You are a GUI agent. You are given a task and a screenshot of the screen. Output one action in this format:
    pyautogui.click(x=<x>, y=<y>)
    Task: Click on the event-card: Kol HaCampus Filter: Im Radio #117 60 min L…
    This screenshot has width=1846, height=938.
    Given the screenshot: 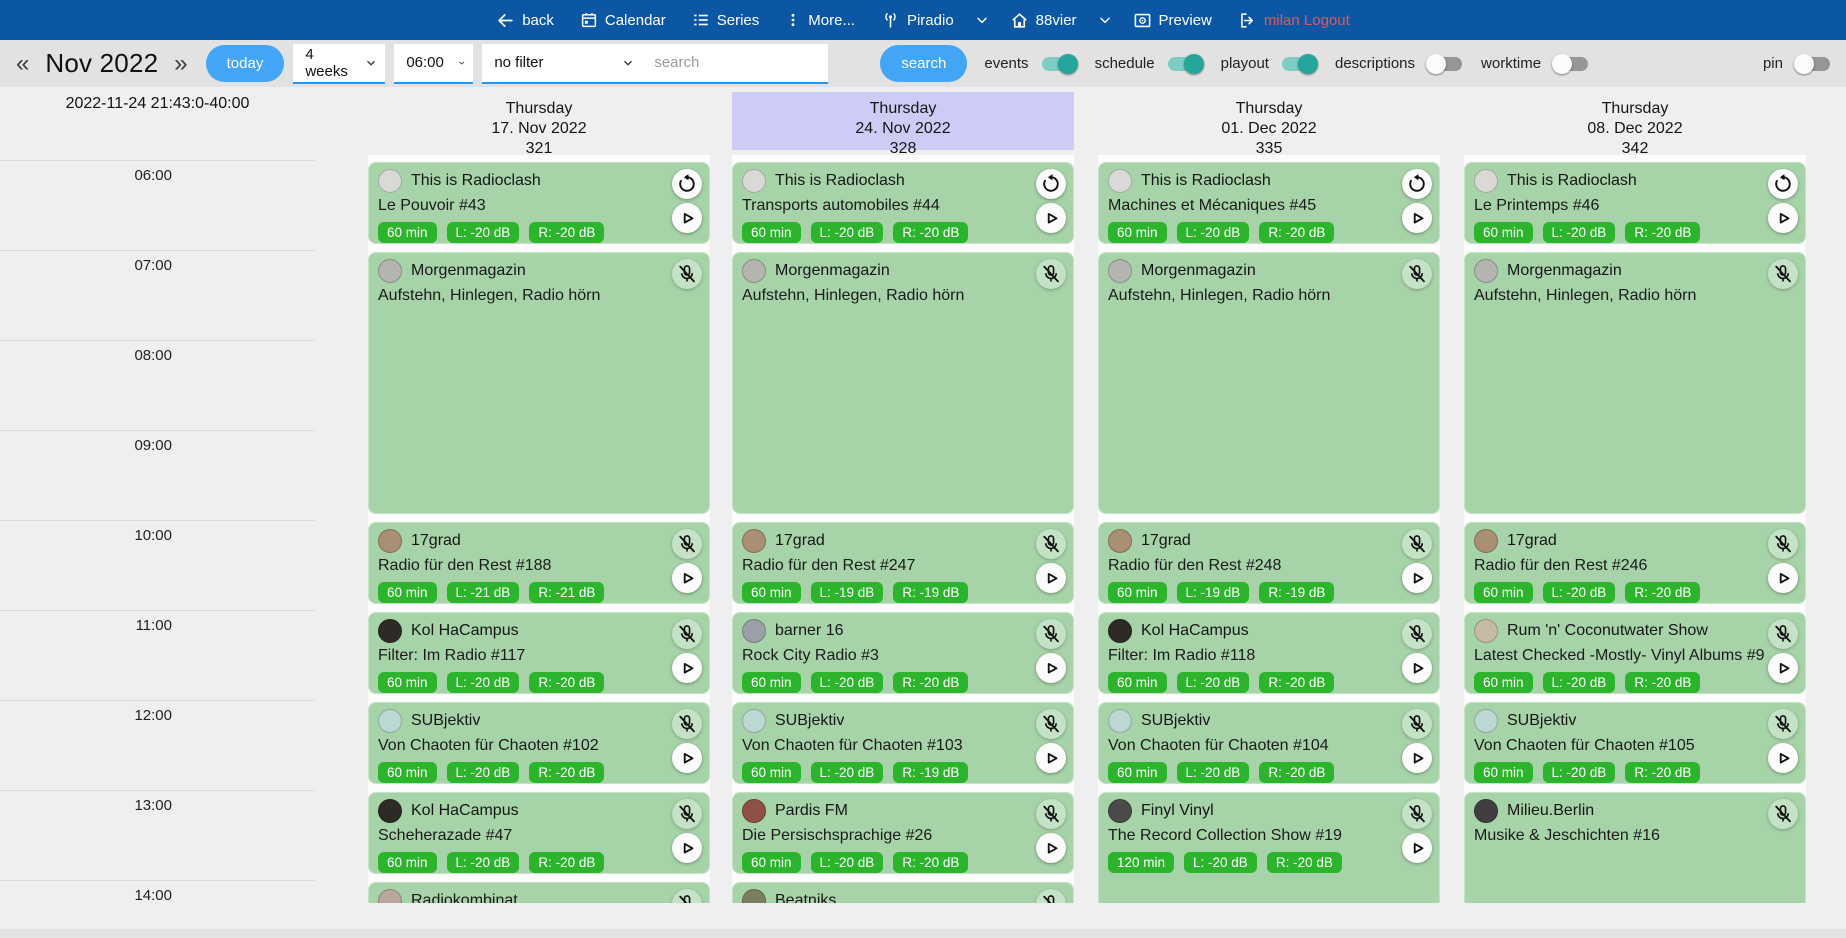 What is the action you would take?
    pyautogui.click(x=539, y=653)
    